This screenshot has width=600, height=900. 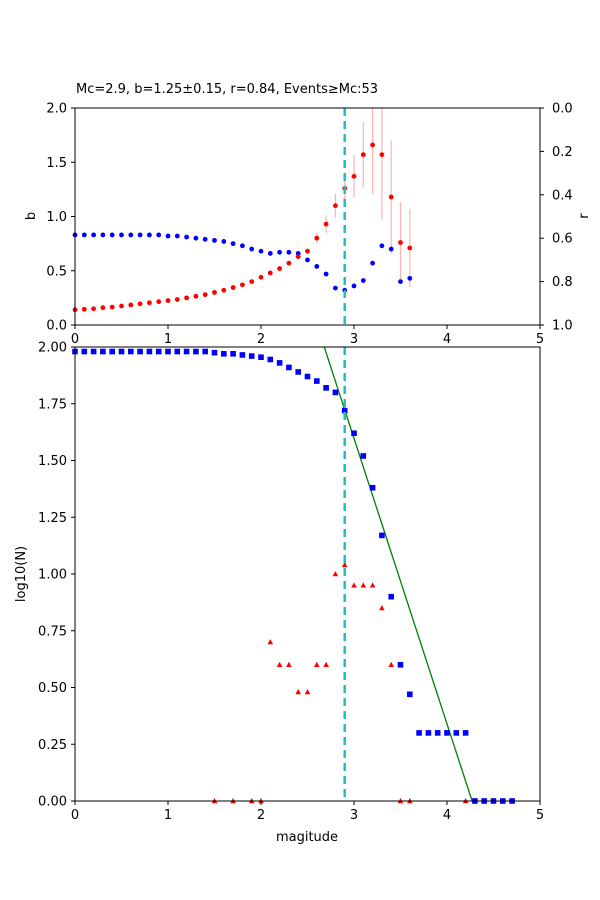 I want to click on top-r-series, so click(x=242, y=262).